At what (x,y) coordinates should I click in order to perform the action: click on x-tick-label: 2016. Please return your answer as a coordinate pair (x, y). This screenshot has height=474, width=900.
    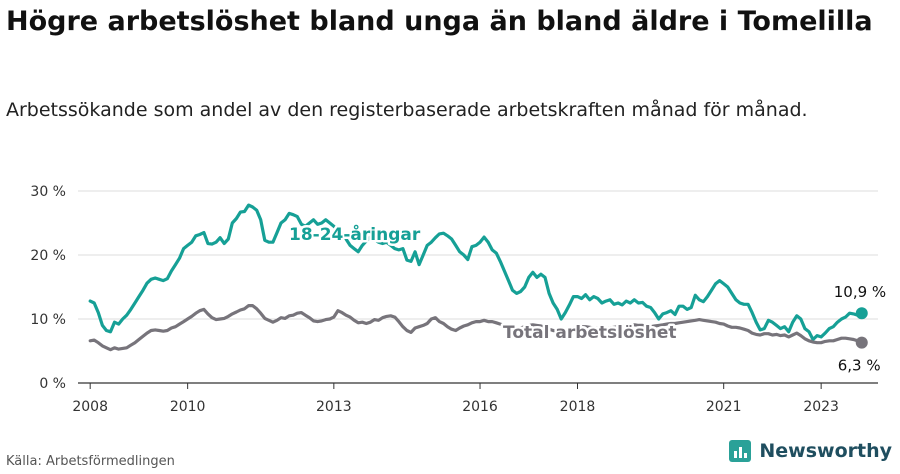
    Looking at the image, I should click on (480, 407).